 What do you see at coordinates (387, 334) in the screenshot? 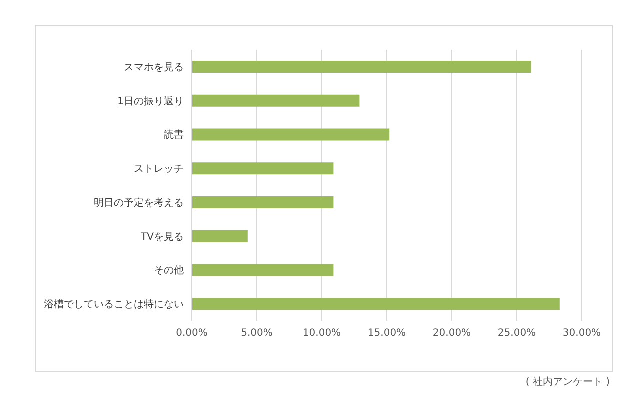
I see `x-tick-label: 15.00%` at bounding box center [387, 334].